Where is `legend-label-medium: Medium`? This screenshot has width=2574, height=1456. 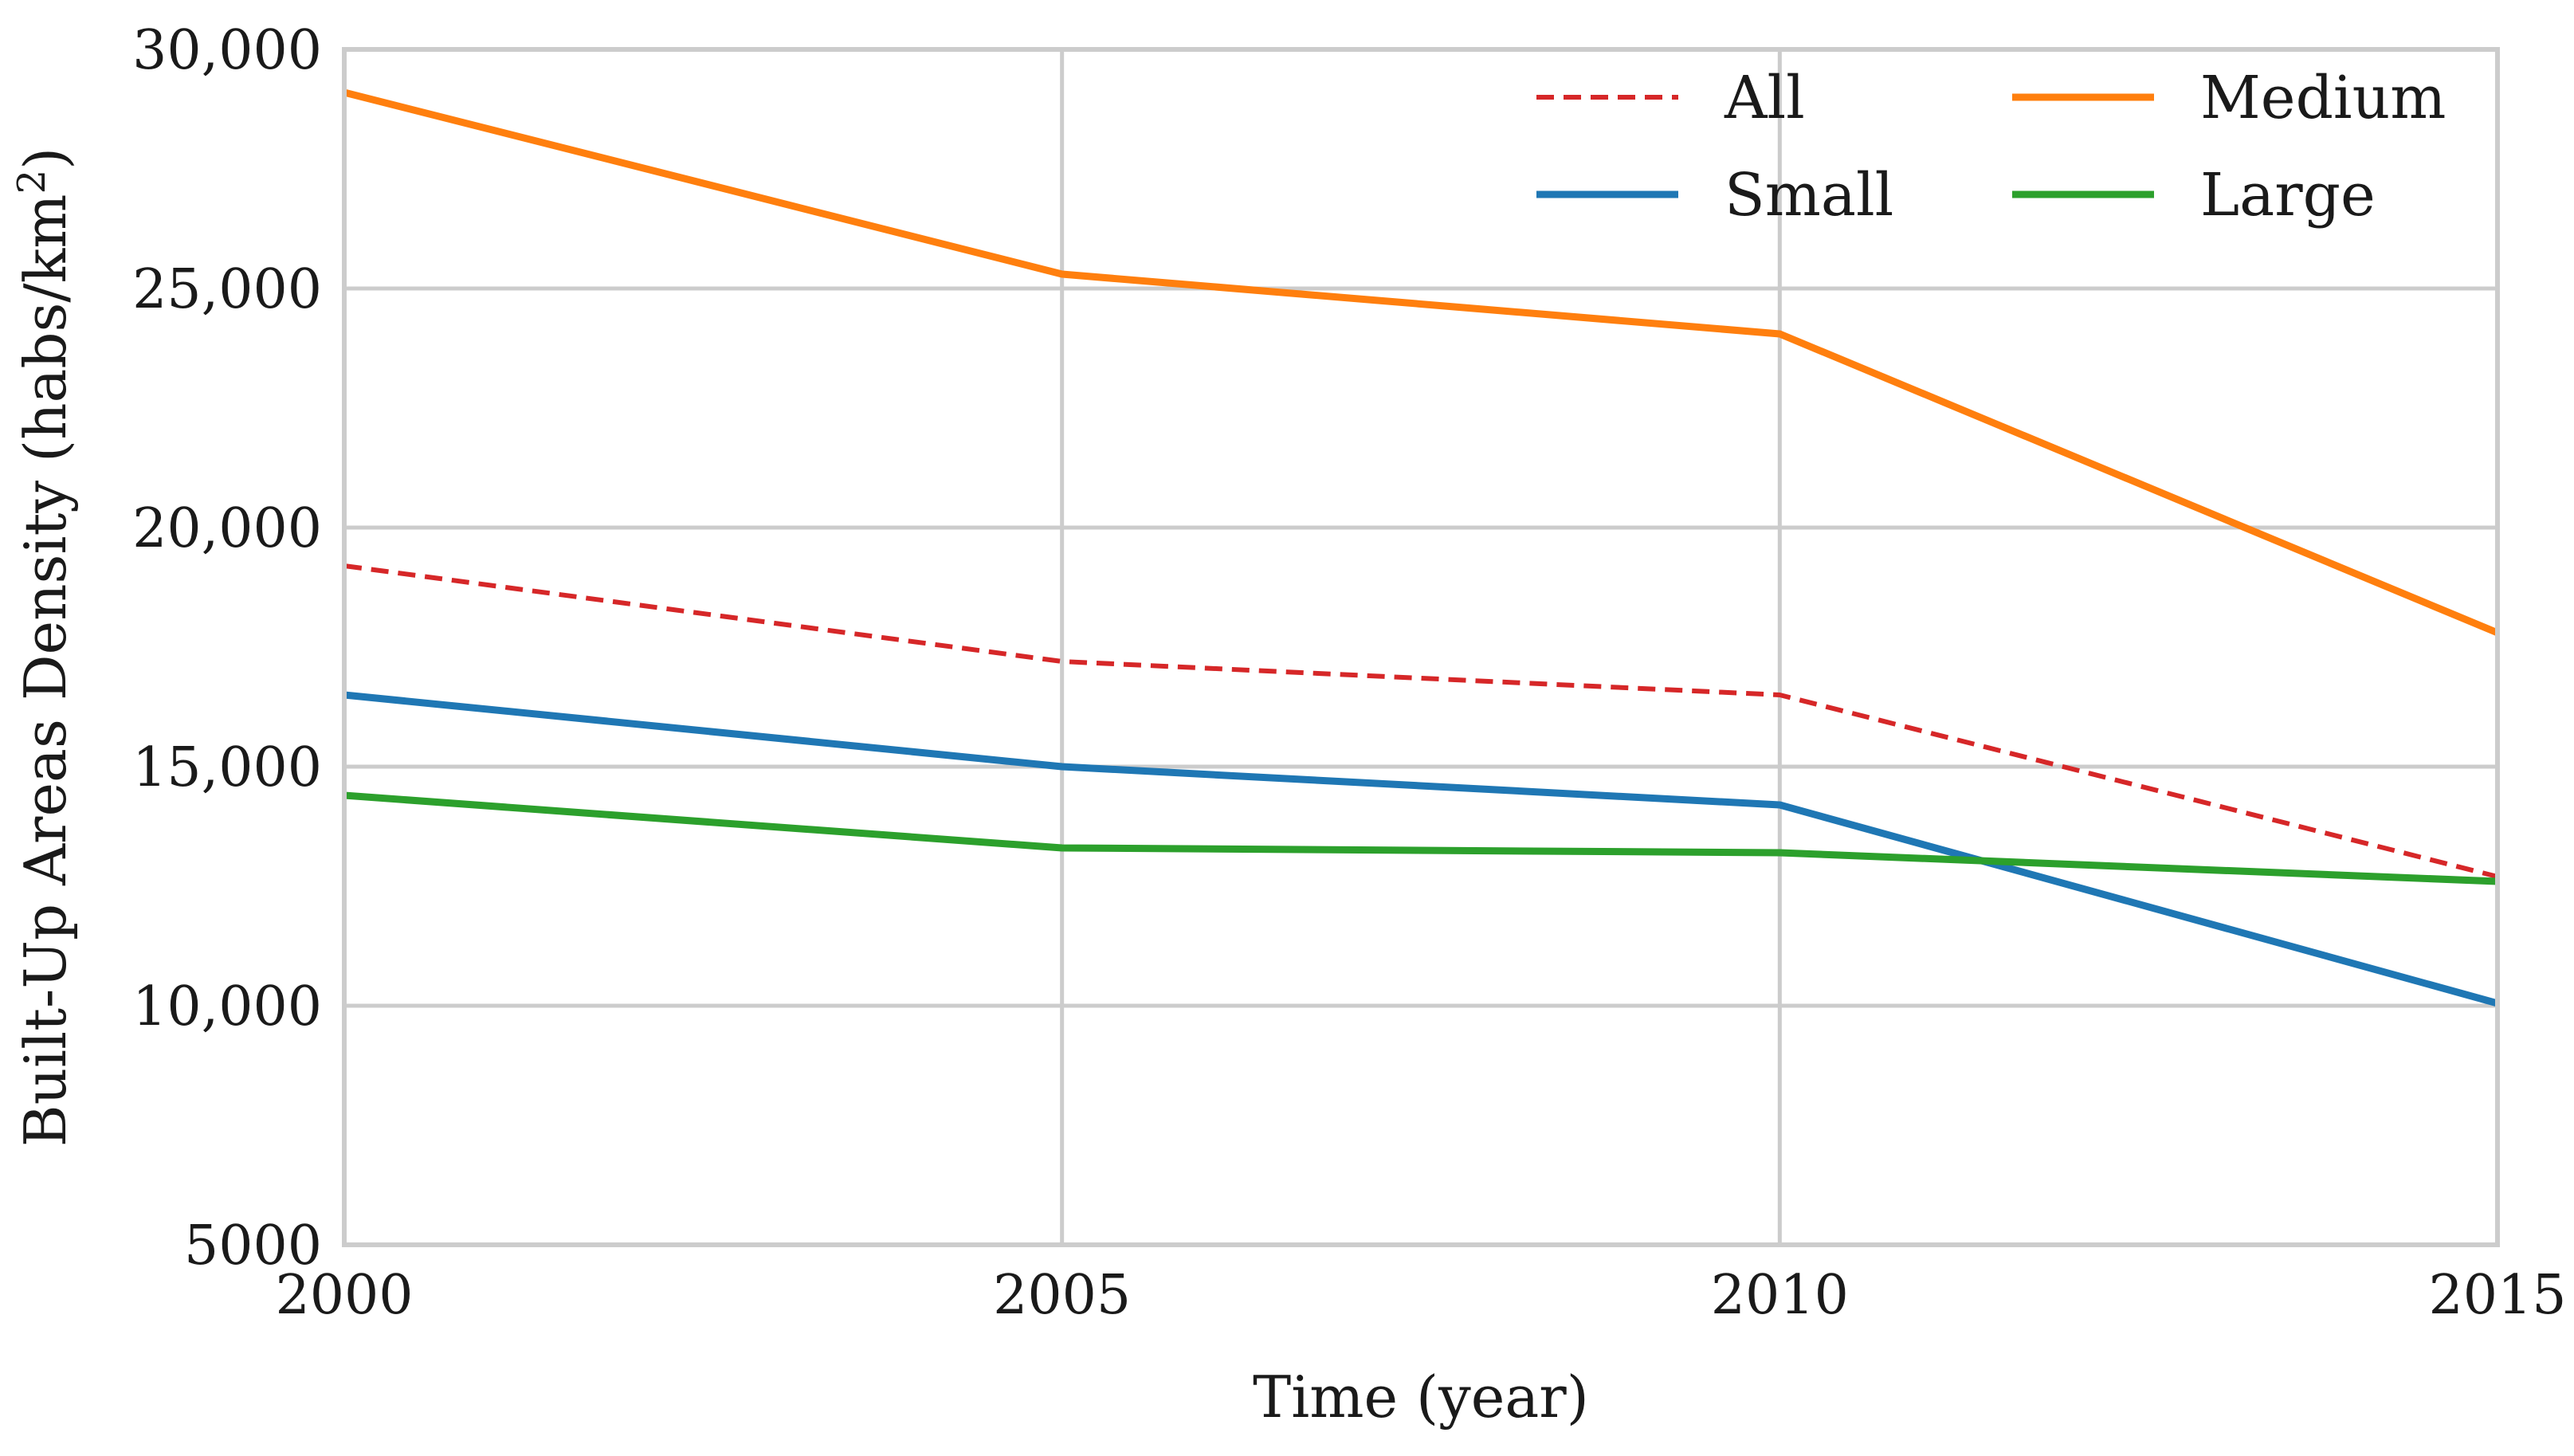
legend-label-medium: Medium is located at coordinates (2323, 98).